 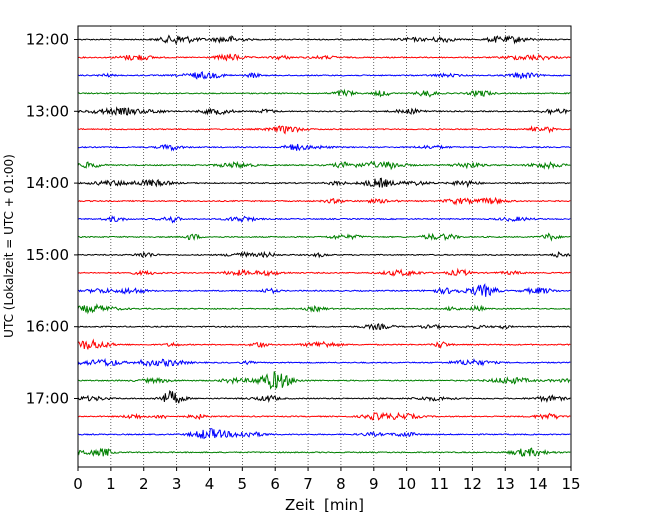 What do you see at coordinates (47, 399) in the screenshot?
I see `y-tick-label: 17:00` at bounding box center [47, 399].